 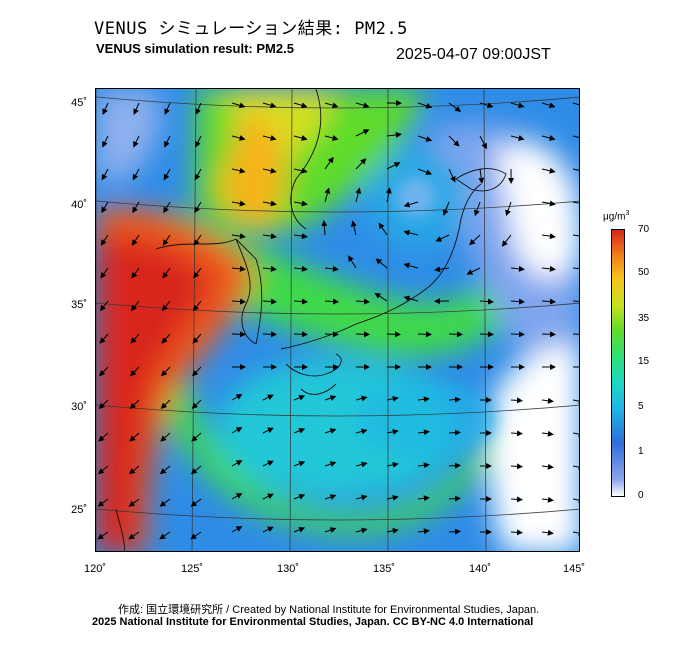 I want to click on title-japanese: VENUS シミュレーション結果: PM2.5, so click(x=251, y=29).